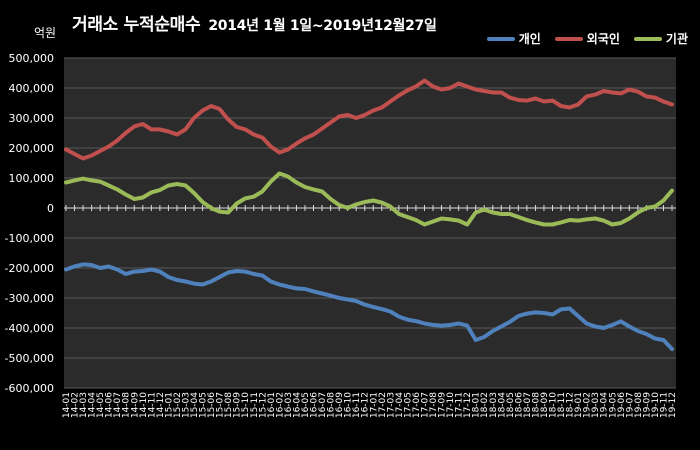  I want to click on x-tick-label: 18-04, so click(502, 405).